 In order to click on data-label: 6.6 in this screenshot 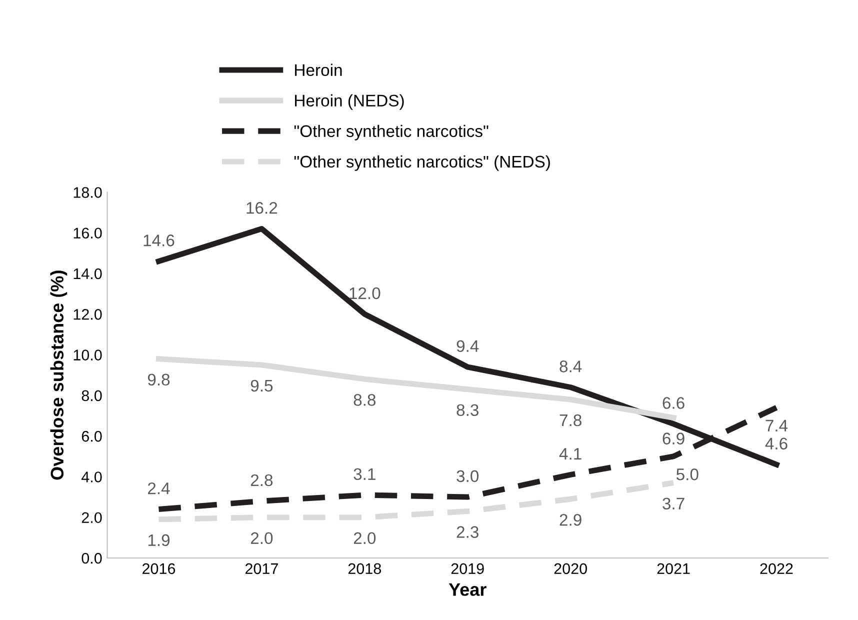, I will do `click(673, 403)`.